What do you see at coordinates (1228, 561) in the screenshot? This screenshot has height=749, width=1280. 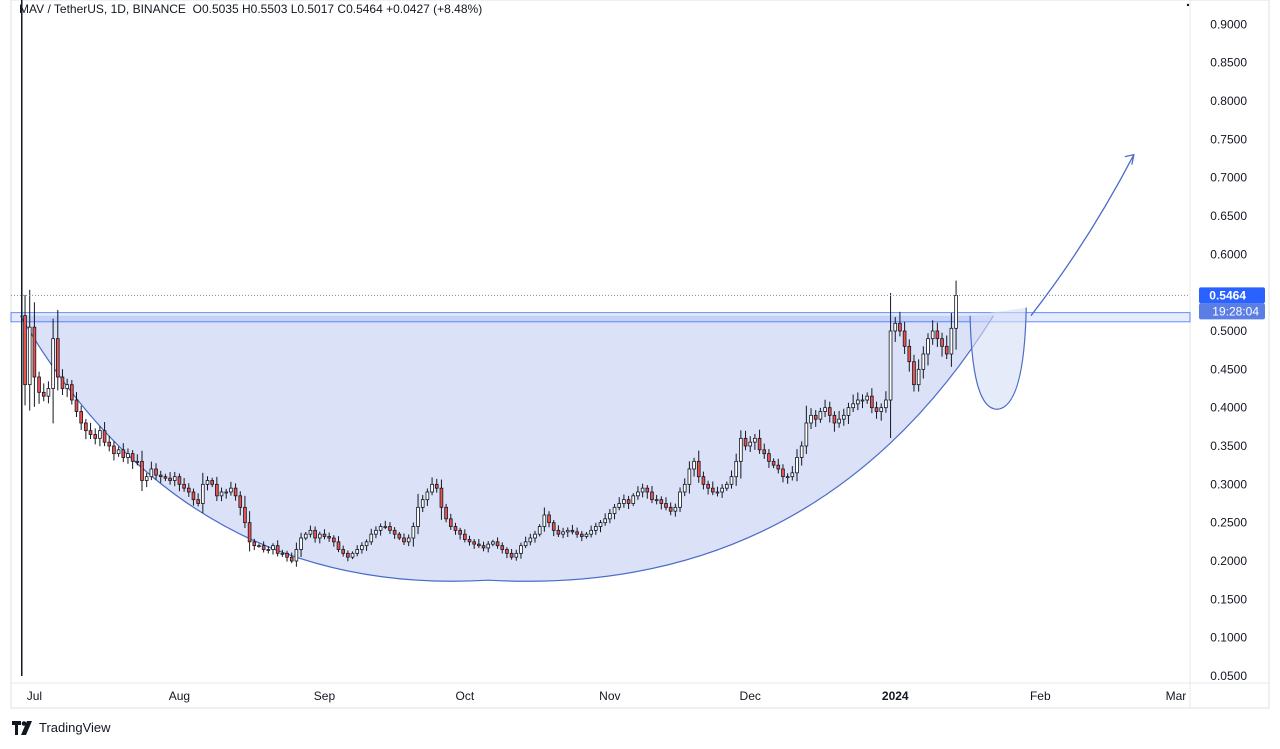 I see `y-tick-label: 0.2000` at bounding box center [1228, 561].